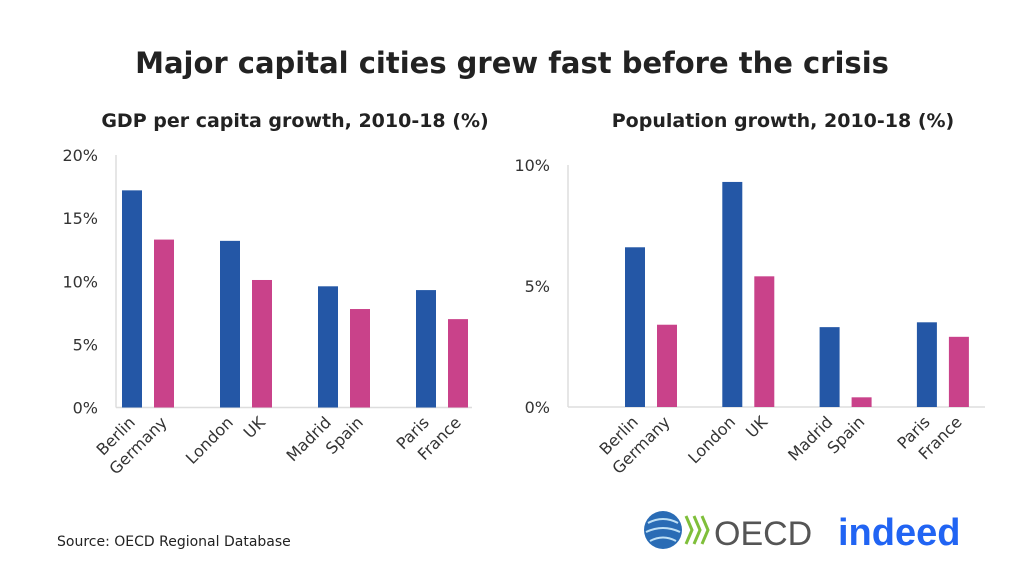  Describe the element at coordinates (763, 534) in the screenshot. I see `oecd-wordmark: OECD` at that location.